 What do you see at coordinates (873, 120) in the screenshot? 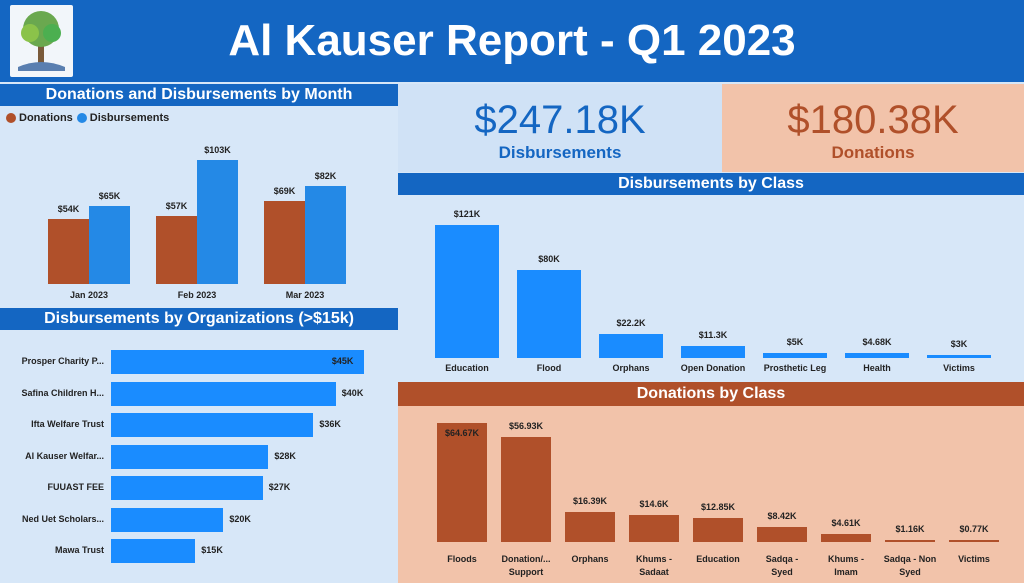
I see `kpi-donations-value: $180.38K` at bounding box center [873, 120].